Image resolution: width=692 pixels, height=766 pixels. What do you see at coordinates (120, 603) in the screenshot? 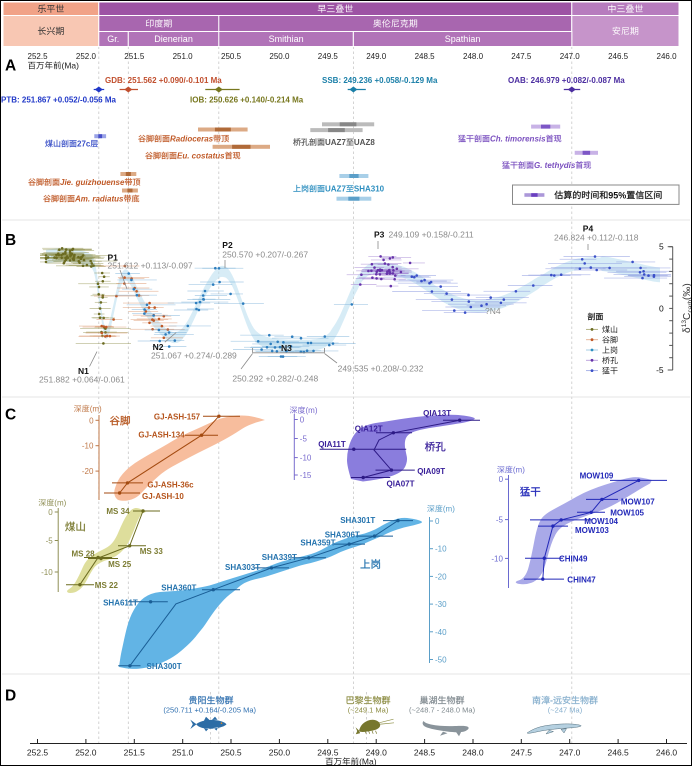
I see `svg-text: SHA611T` at bounding box center [120, 603].